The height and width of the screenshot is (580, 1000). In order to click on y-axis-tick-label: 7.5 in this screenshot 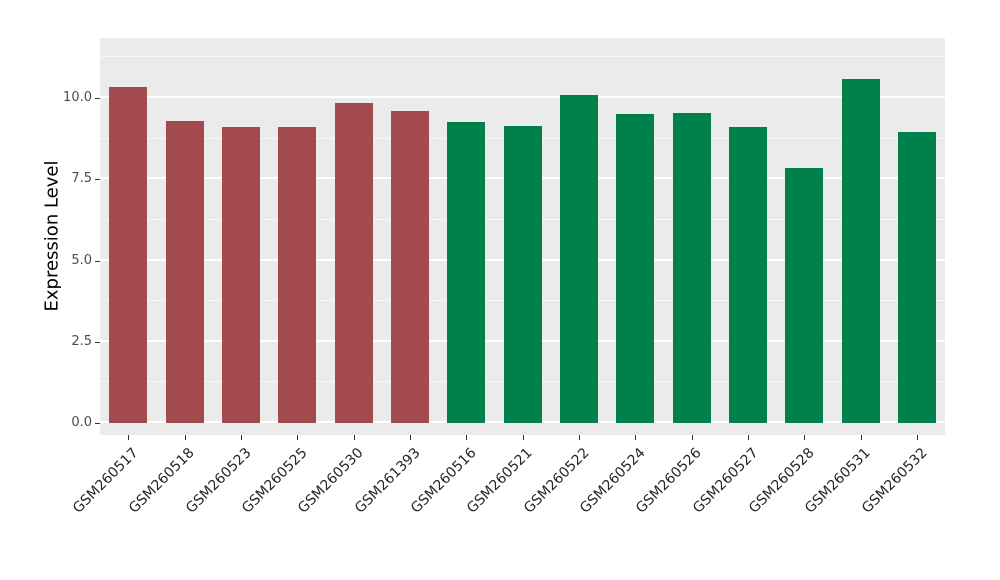, I will do `click(81, 179)`.